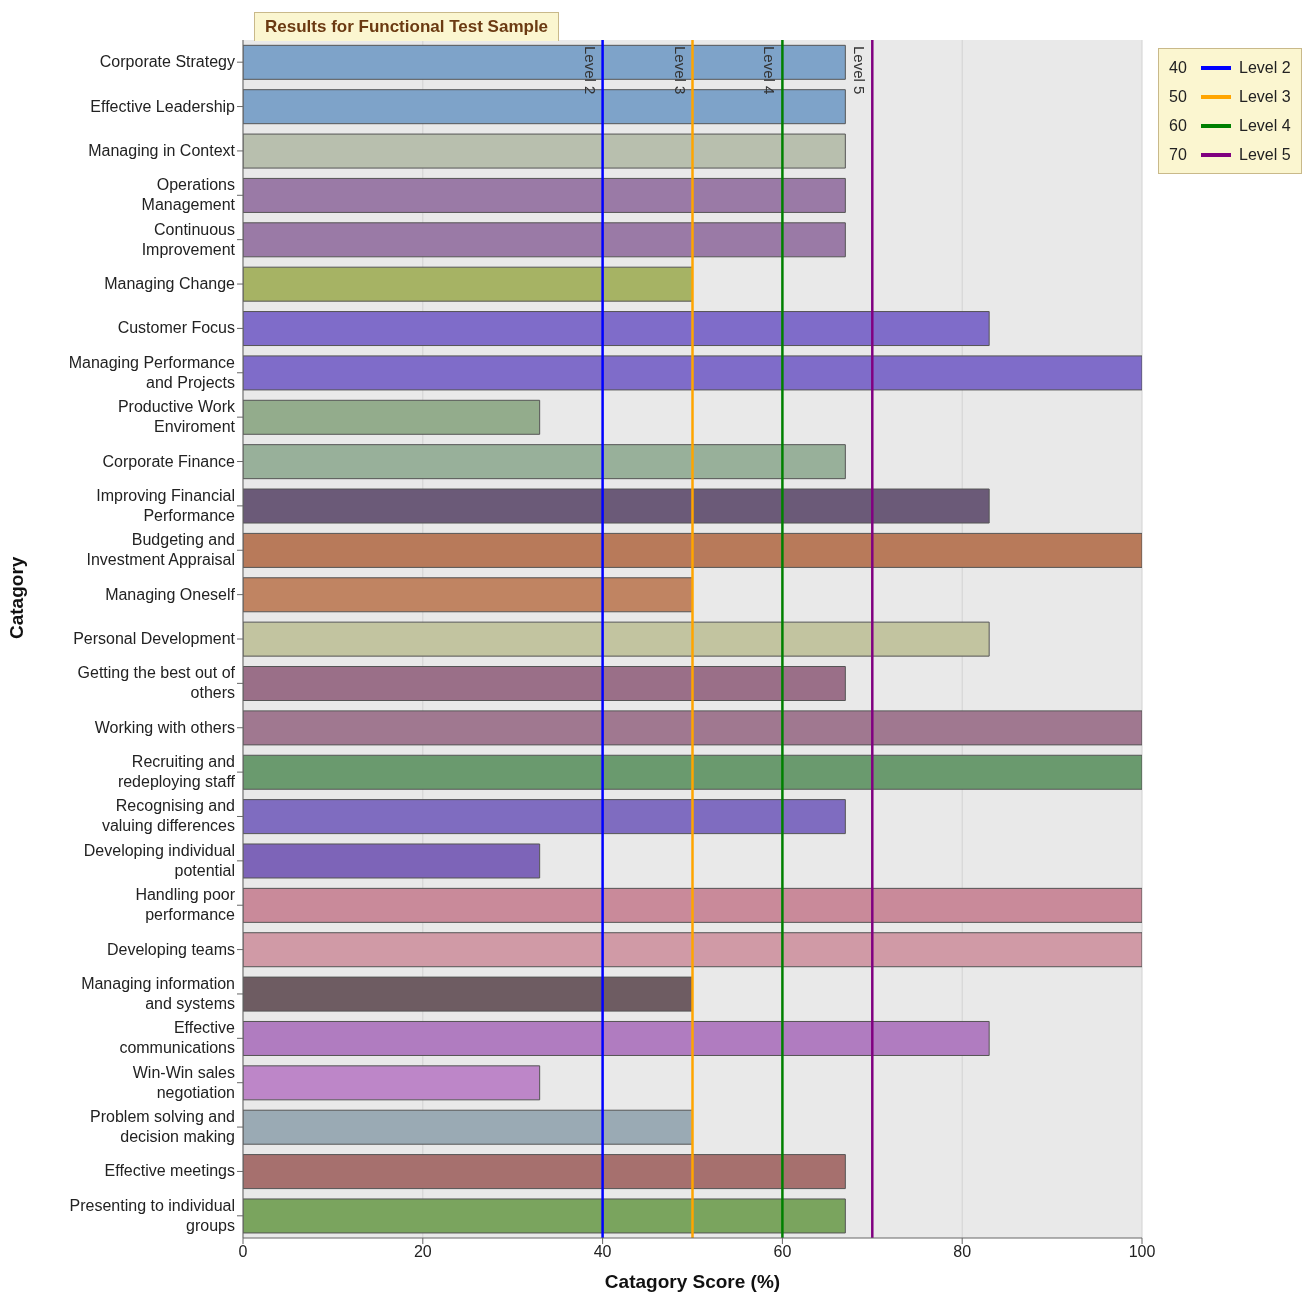  Describe the element at coordinates (162, 150) in the screenshot. I see `y-tick-label: Managing in Context` at that location.